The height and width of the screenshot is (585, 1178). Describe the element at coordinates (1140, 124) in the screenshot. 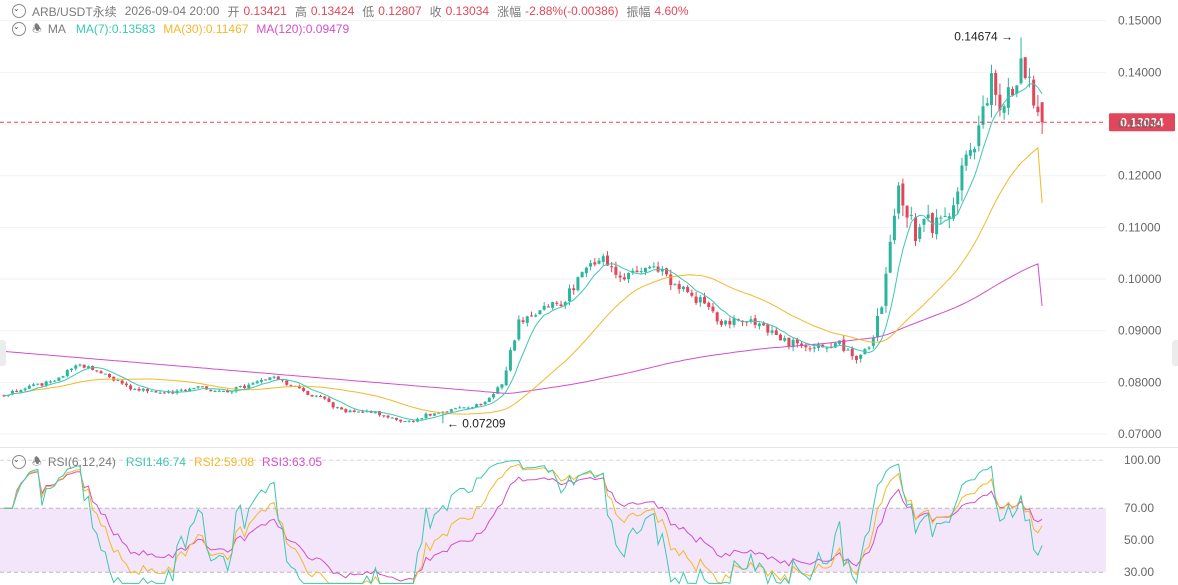

I see `price-axis-tick: 0.13000` at that location.